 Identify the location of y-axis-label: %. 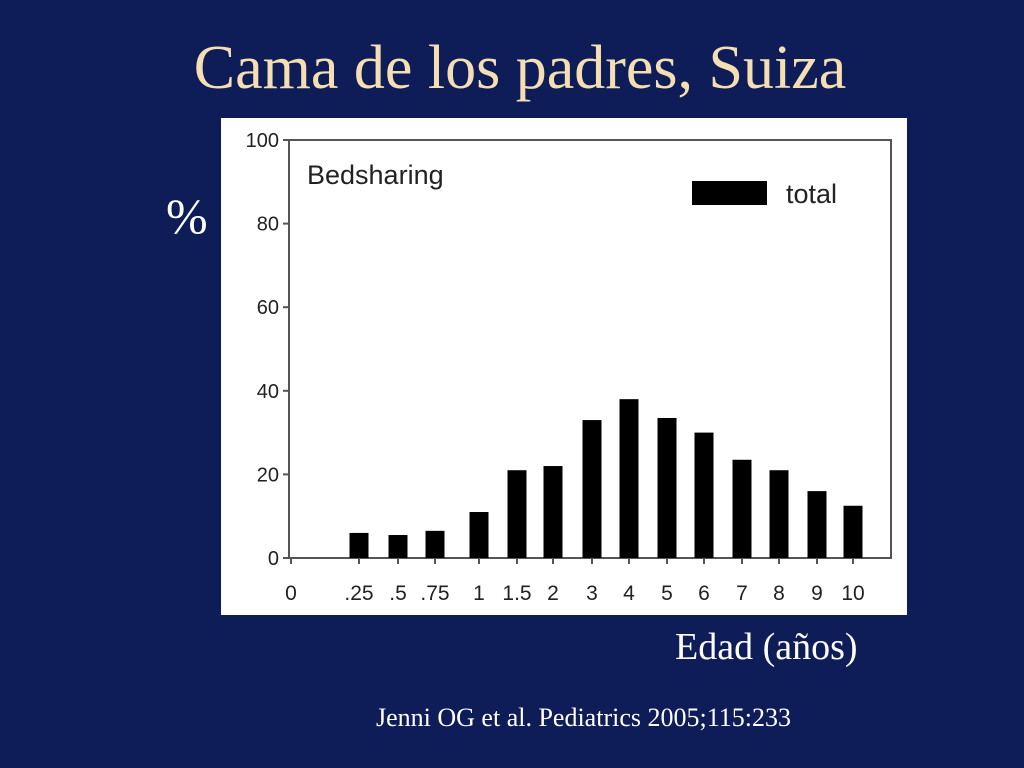
(187, 216).